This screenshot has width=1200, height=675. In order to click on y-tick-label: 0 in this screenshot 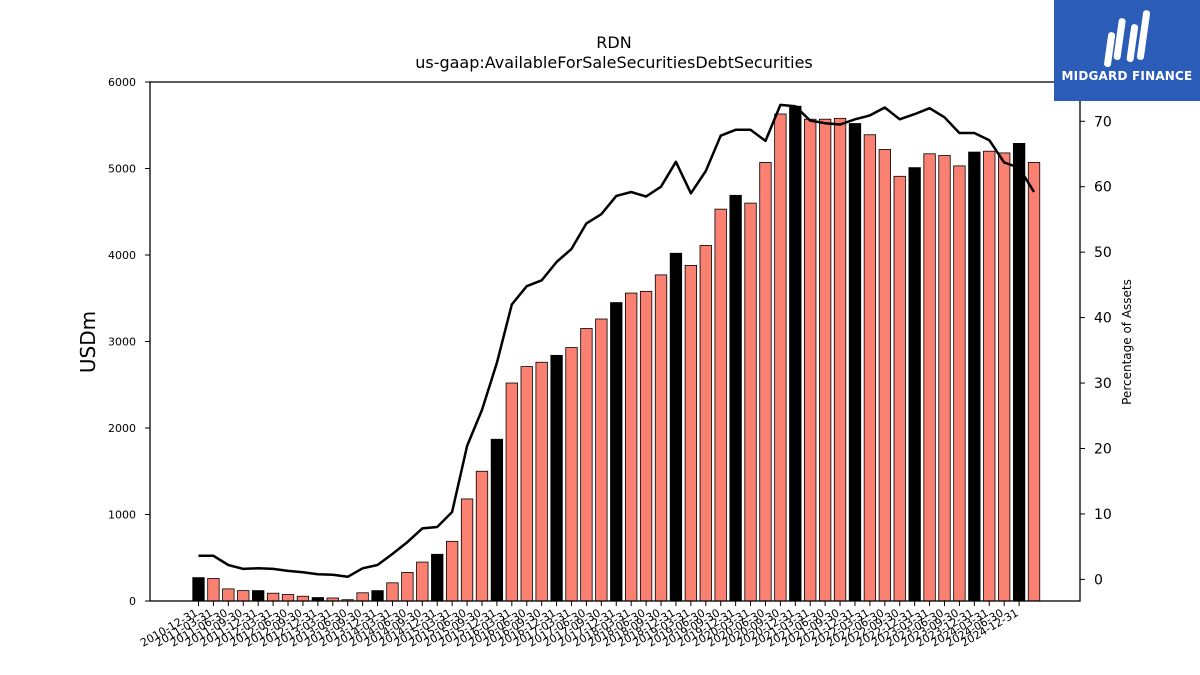, I will do `click(132, 601)`.